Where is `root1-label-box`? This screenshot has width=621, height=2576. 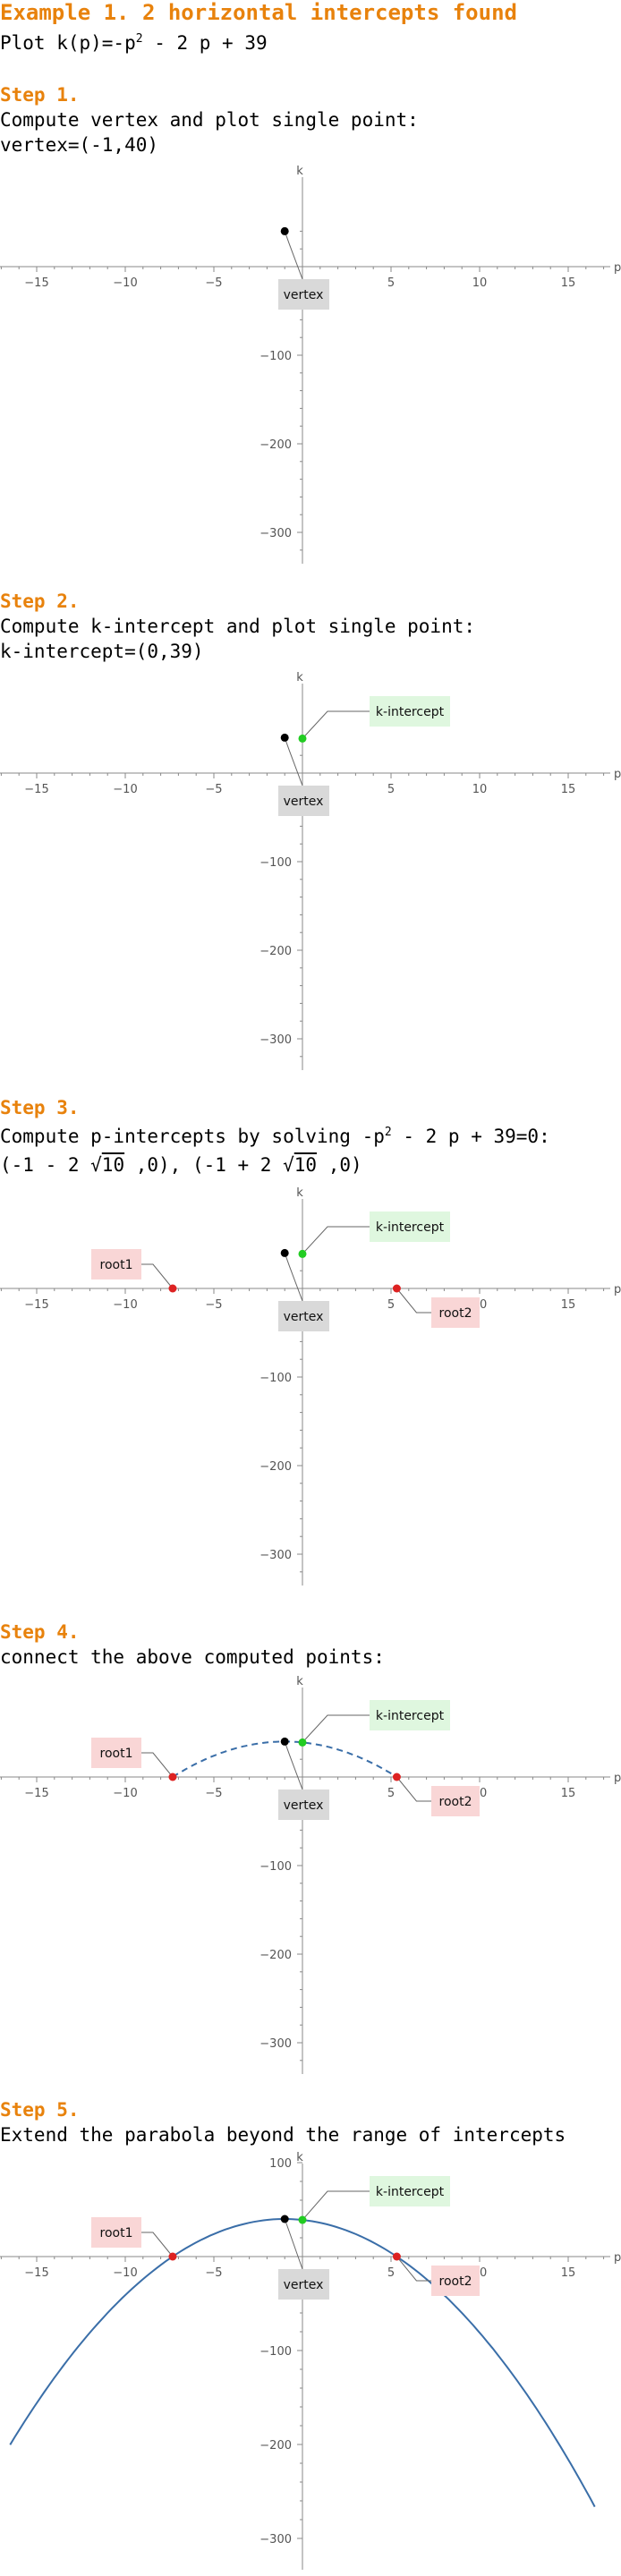 root1-label-box is located at coordinates (116, 1753).